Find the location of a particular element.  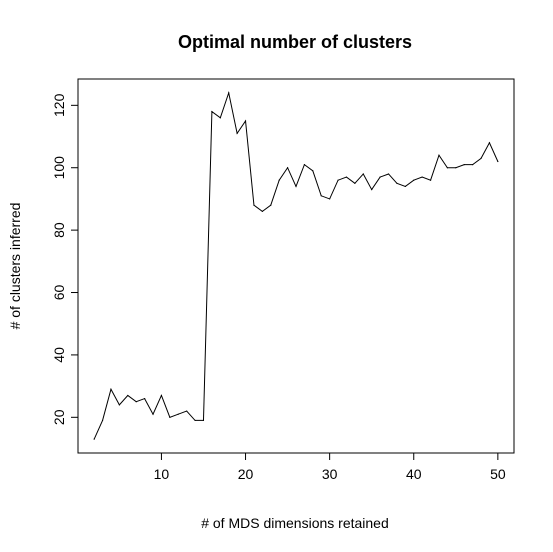

chart-title: Optimal number of clusters is located at coordinates (295, 42).